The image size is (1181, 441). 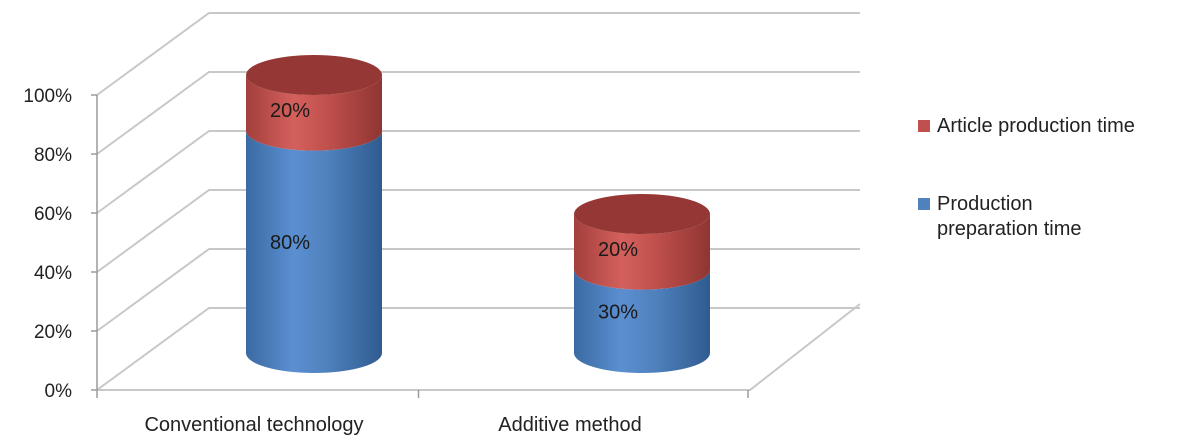 I want to click on y-tick-label: 40%, so click(x=53, y=273).